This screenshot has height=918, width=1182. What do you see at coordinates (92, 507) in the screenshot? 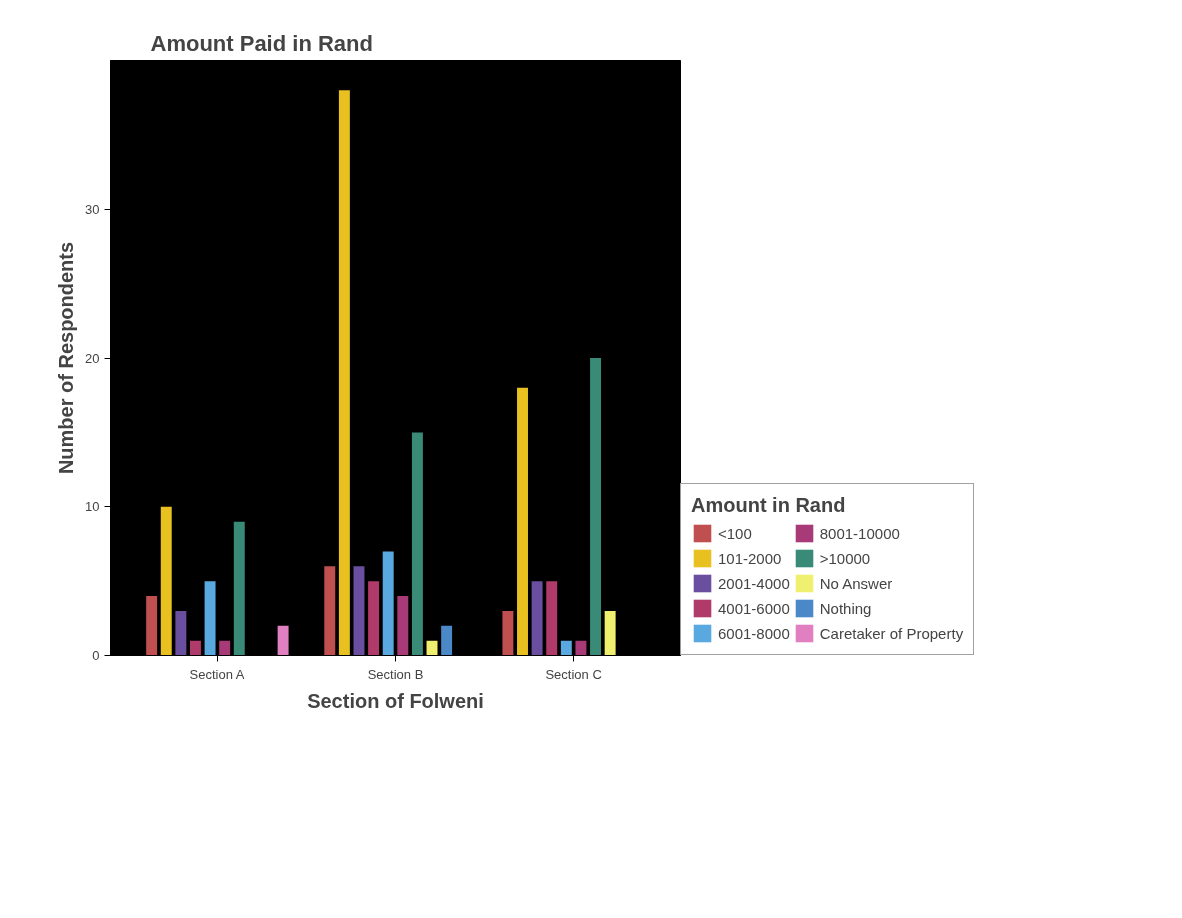
I see `y-tick-label: 10` at bounding box center [92, 507].